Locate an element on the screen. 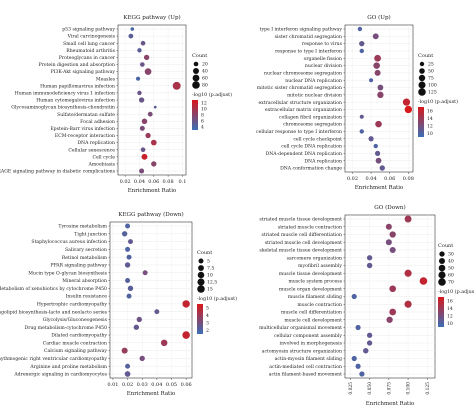 The height and width of the screenshot is (417, 474). count-legend-label: 125 is located at coordinates (432, 93).